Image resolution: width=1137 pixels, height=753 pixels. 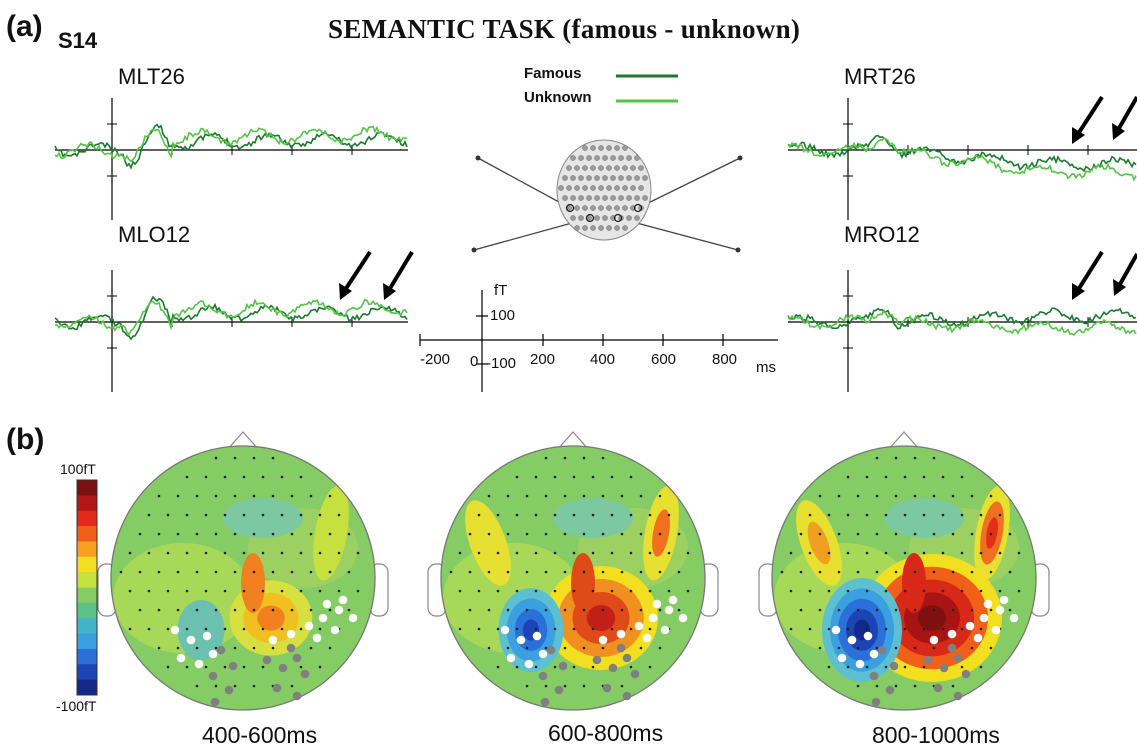 What do you see at coordinates (231, 331) in the screenshot?
I see `waveform-mlo12` at bounding box center [231, 331].